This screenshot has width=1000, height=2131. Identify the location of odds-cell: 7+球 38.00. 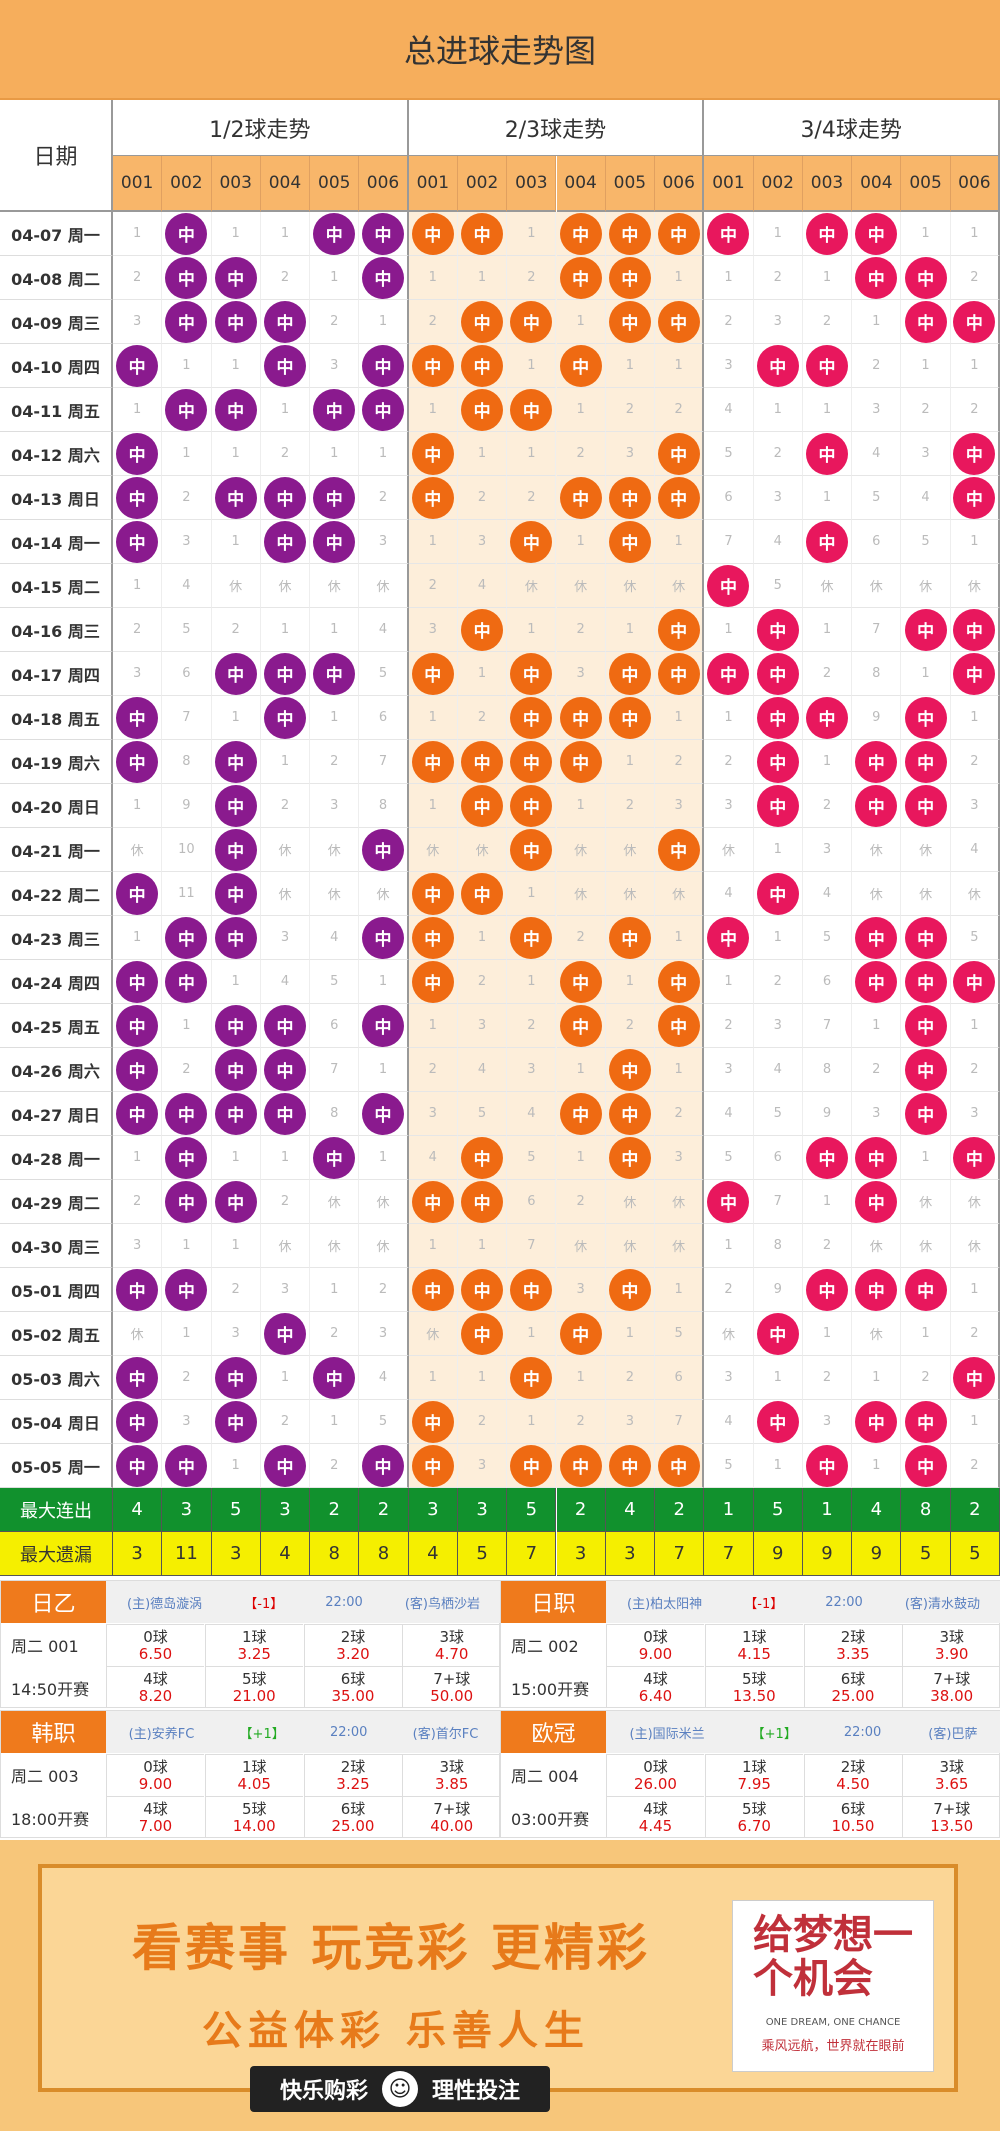
(951, 1687).